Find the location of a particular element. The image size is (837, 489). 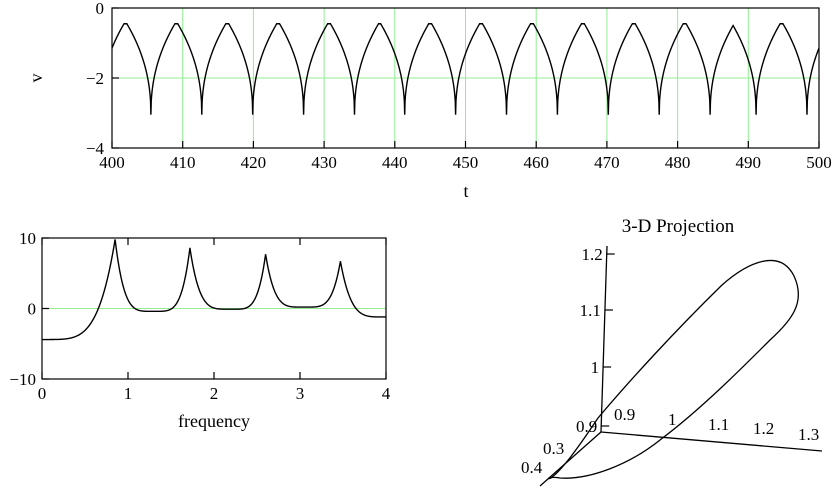

time-series-y-ticks: 0 −2 −4 is located at coordinates (102, 79).